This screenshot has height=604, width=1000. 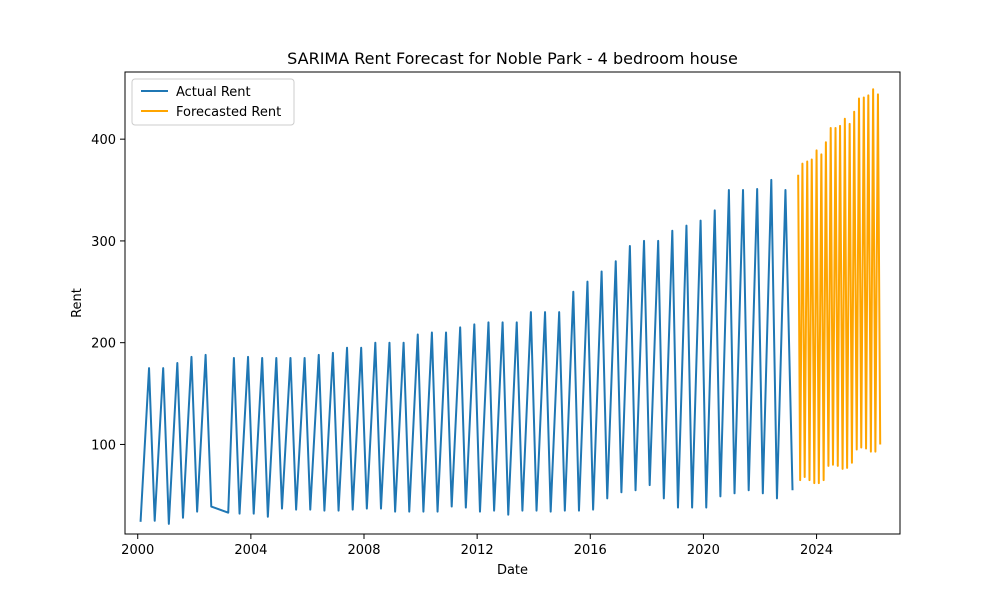 What do you see at coordinates (103, 242) in the screenshot?
I see `y-tick-label: 300` at bounding box center [103, 242].